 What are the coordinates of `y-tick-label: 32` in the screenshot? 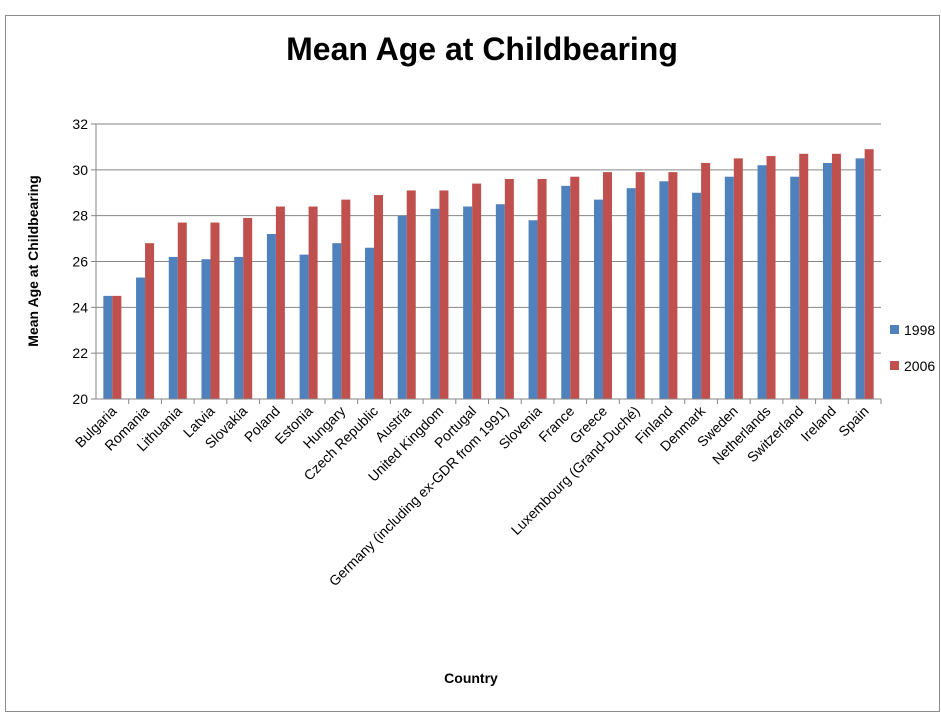 It's located at (80, 124).